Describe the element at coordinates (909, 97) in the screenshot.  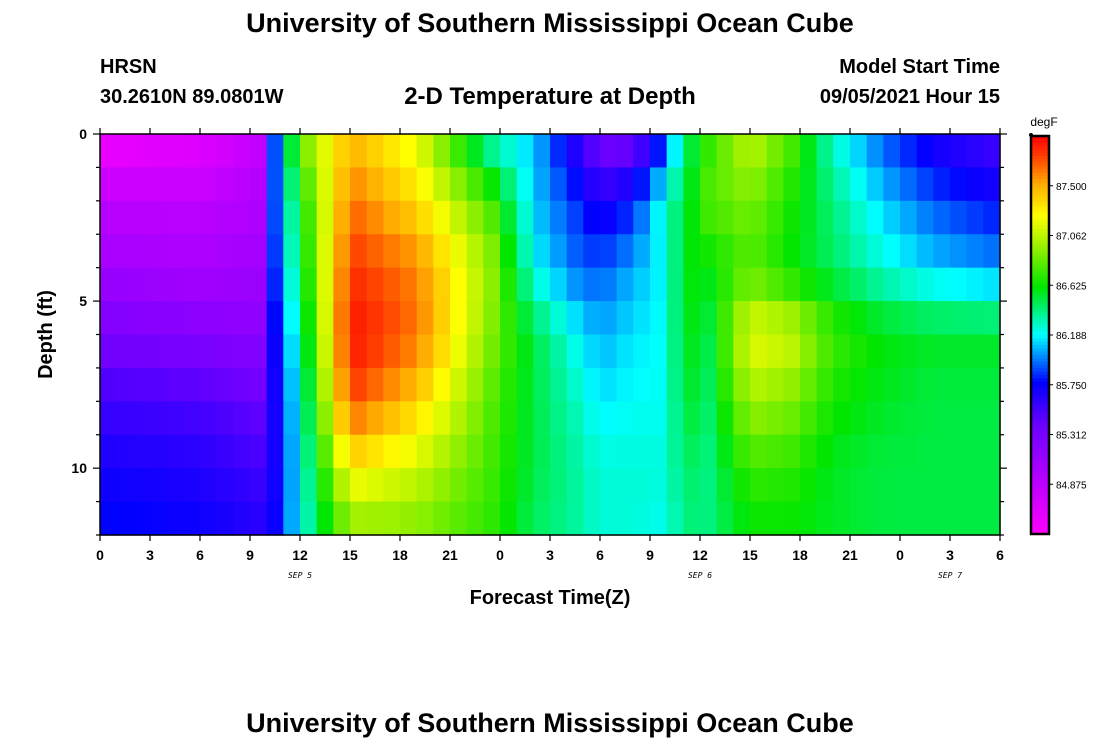
I see `model-start-value: 09/05/2021 Hour 15` at that location.